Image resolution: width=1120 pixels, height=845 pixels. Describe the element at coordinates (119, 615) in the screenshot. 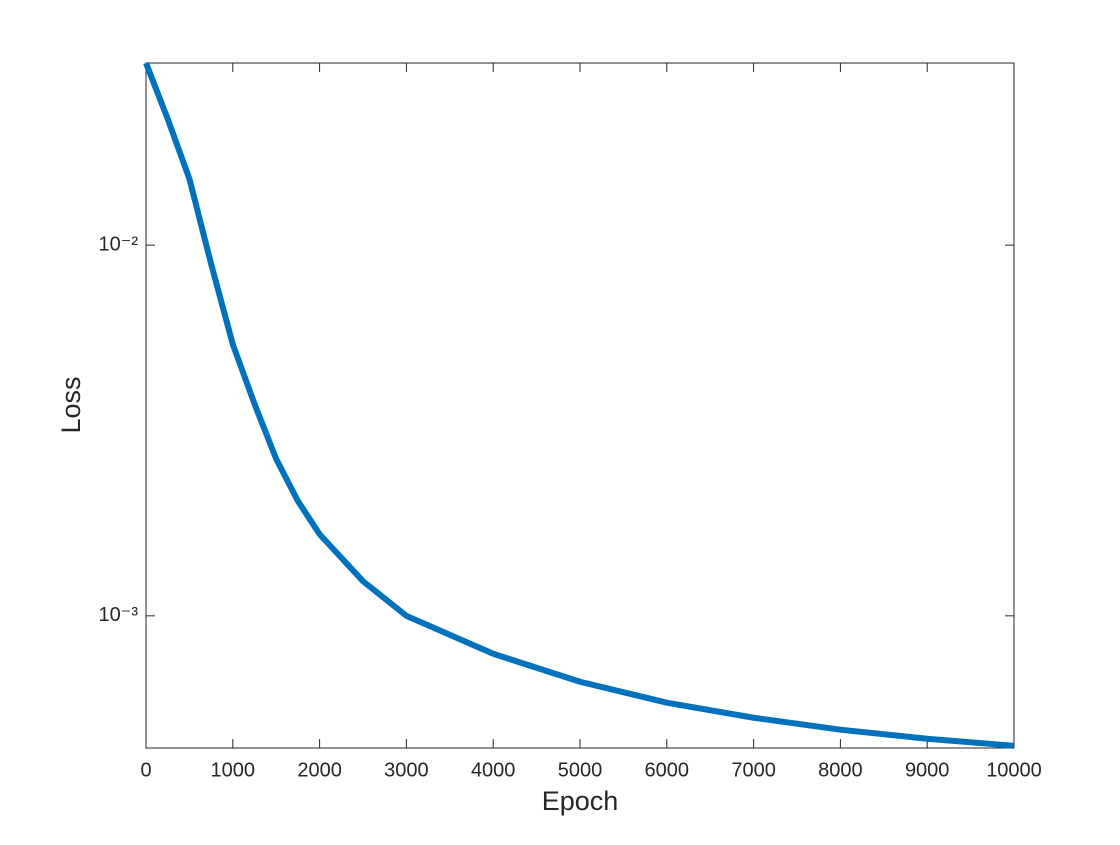

I see `y-tick-label: 10⁻³` at that location.